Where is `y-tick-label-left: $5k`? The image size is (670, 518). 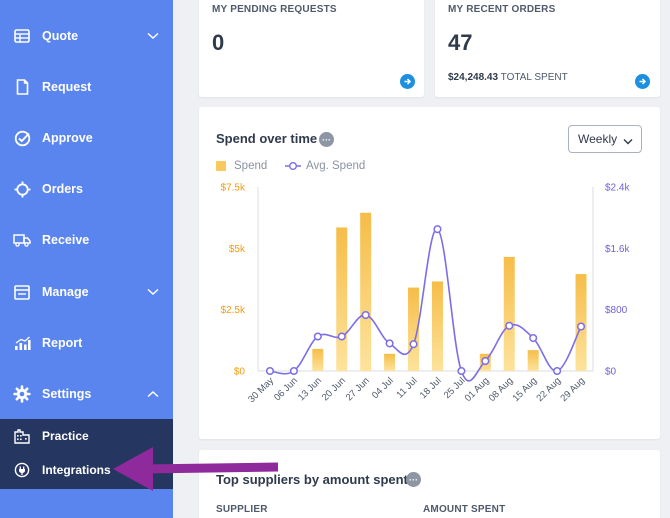
y-tick-label-left: $5k is located at coordinates (237, 249).